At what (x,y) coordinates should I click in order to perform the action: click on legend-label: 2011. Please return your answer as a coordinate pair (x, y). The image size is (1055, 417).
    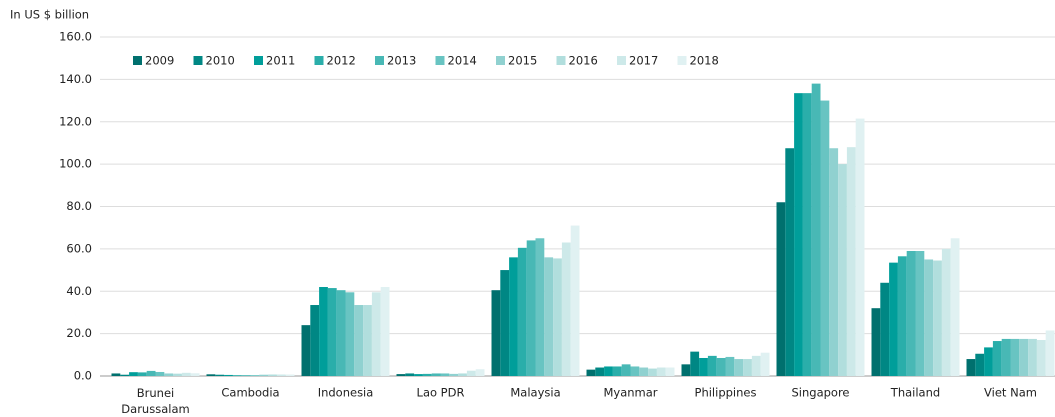
    Looking at the image, I should click on (280, 61).